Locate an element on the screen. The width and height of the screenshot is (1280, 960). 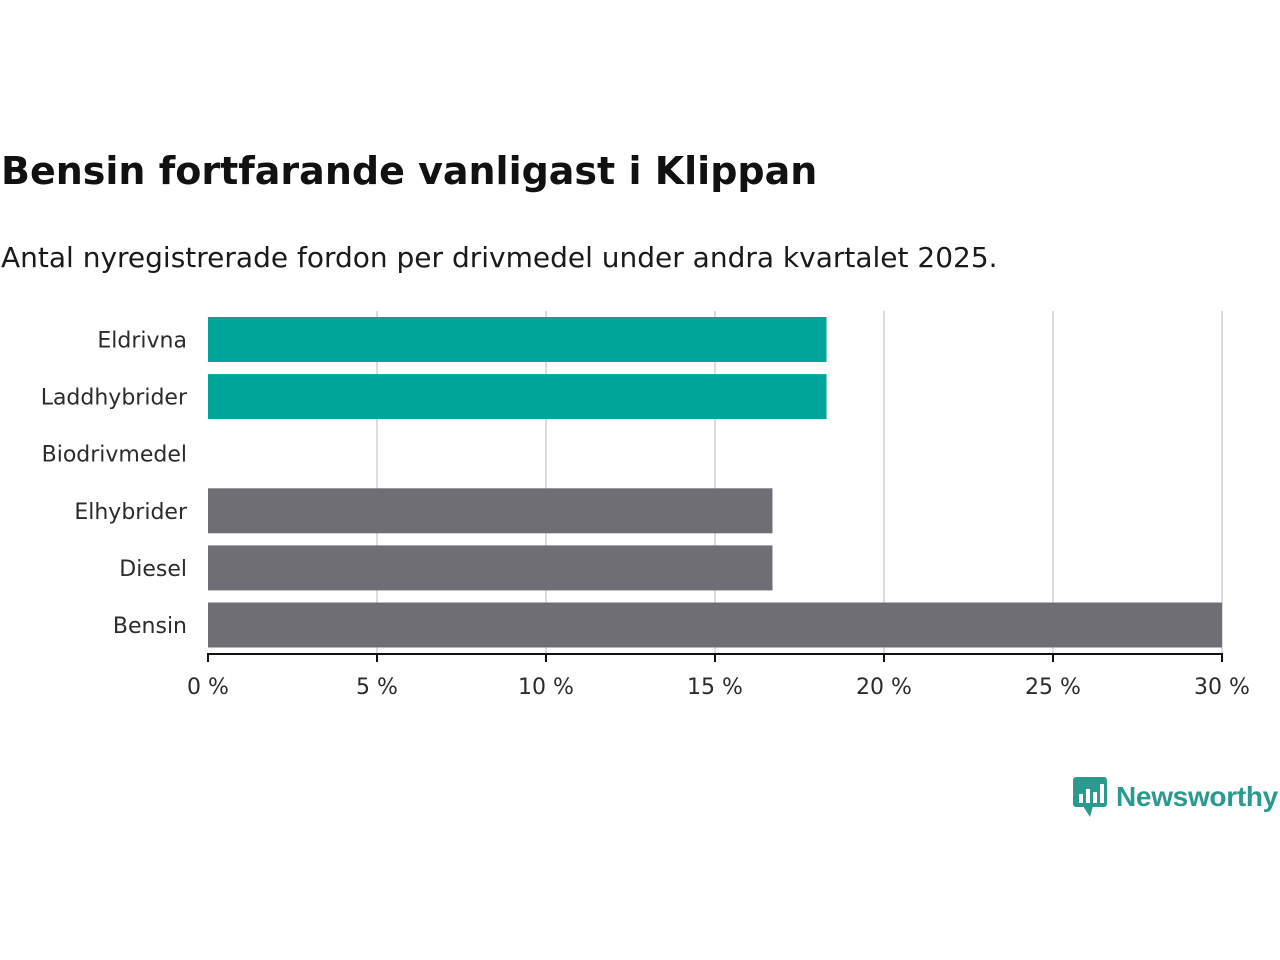
x-tick-label: 10 % is located at coordinates (546, 687).